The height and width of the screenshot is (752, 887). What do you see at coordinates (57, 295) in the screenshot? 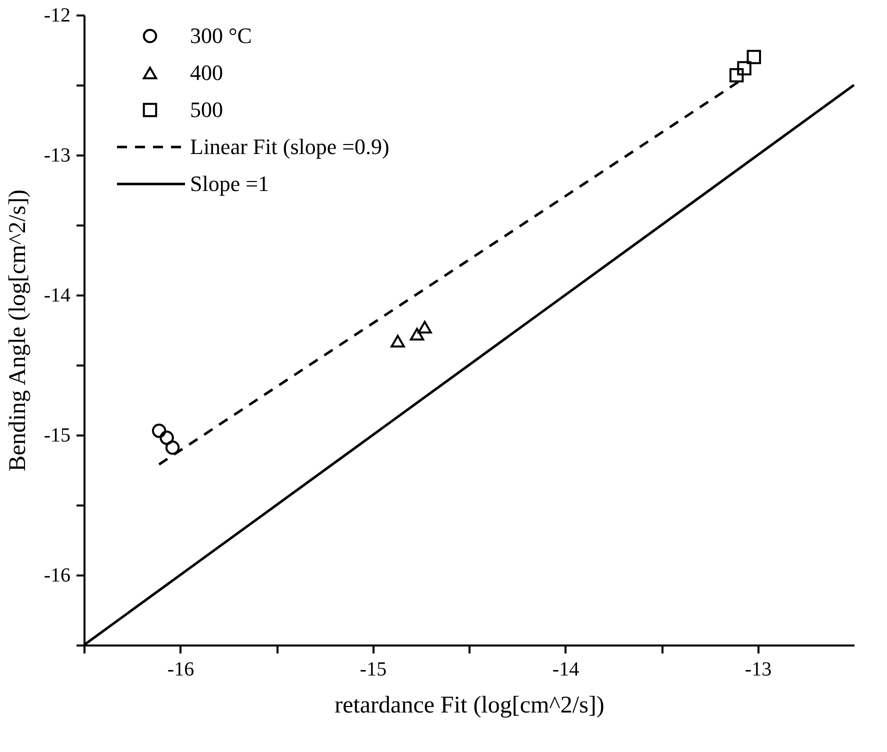
I see `y-tick-label: -14` at bounding box center [57, 295].